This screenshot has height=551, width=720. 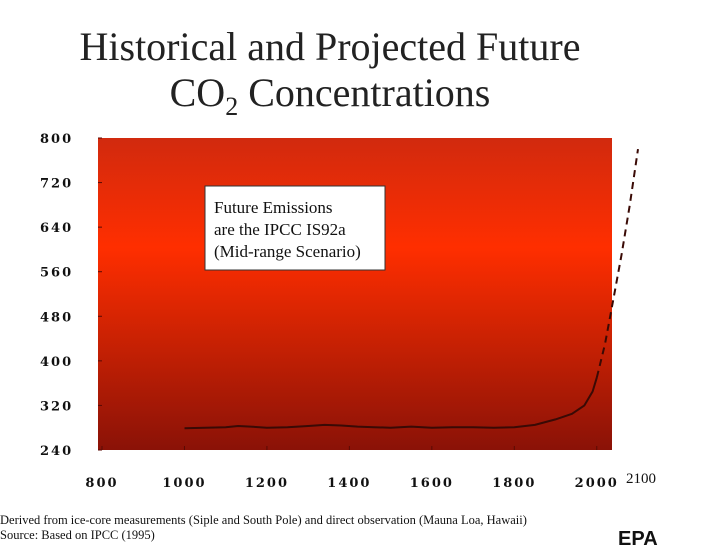 I want to click on y-tick-label: 400, so click(x=56, y=362).